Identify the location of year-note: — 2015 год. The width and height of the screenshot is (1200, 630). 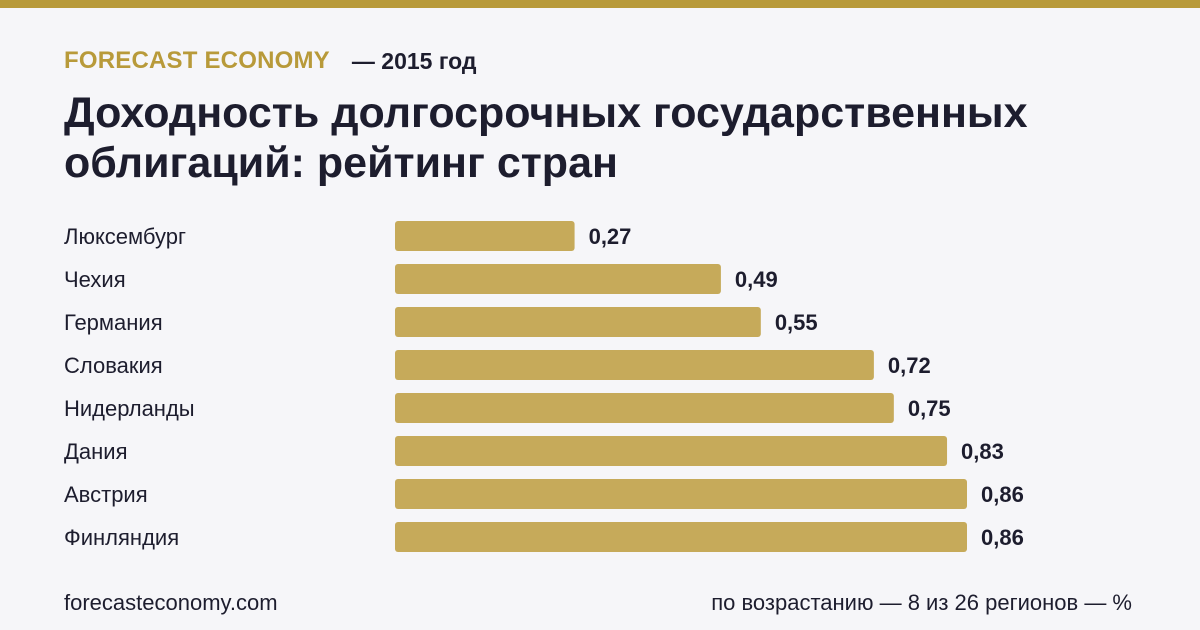
(414, 60).